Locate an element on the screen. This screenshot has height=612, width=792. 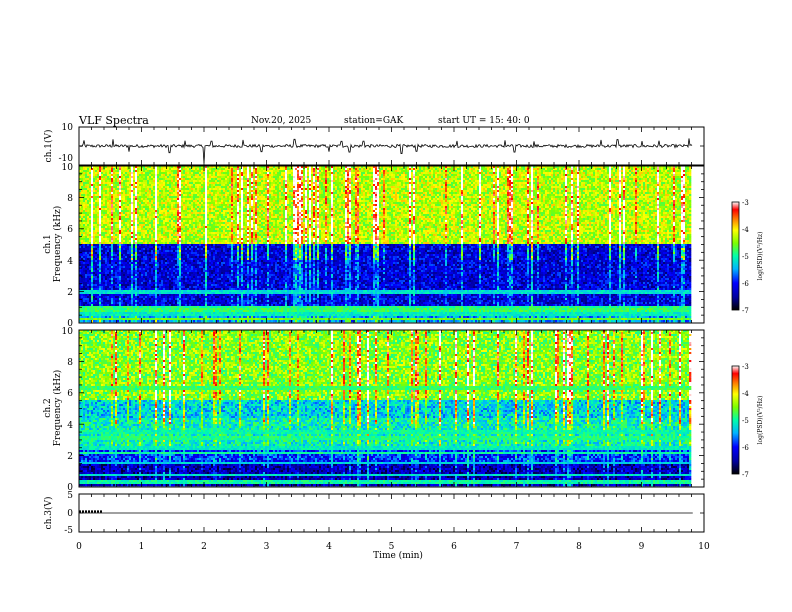
ch1-ytick-top: 10 is located at coordinates (68, 128).